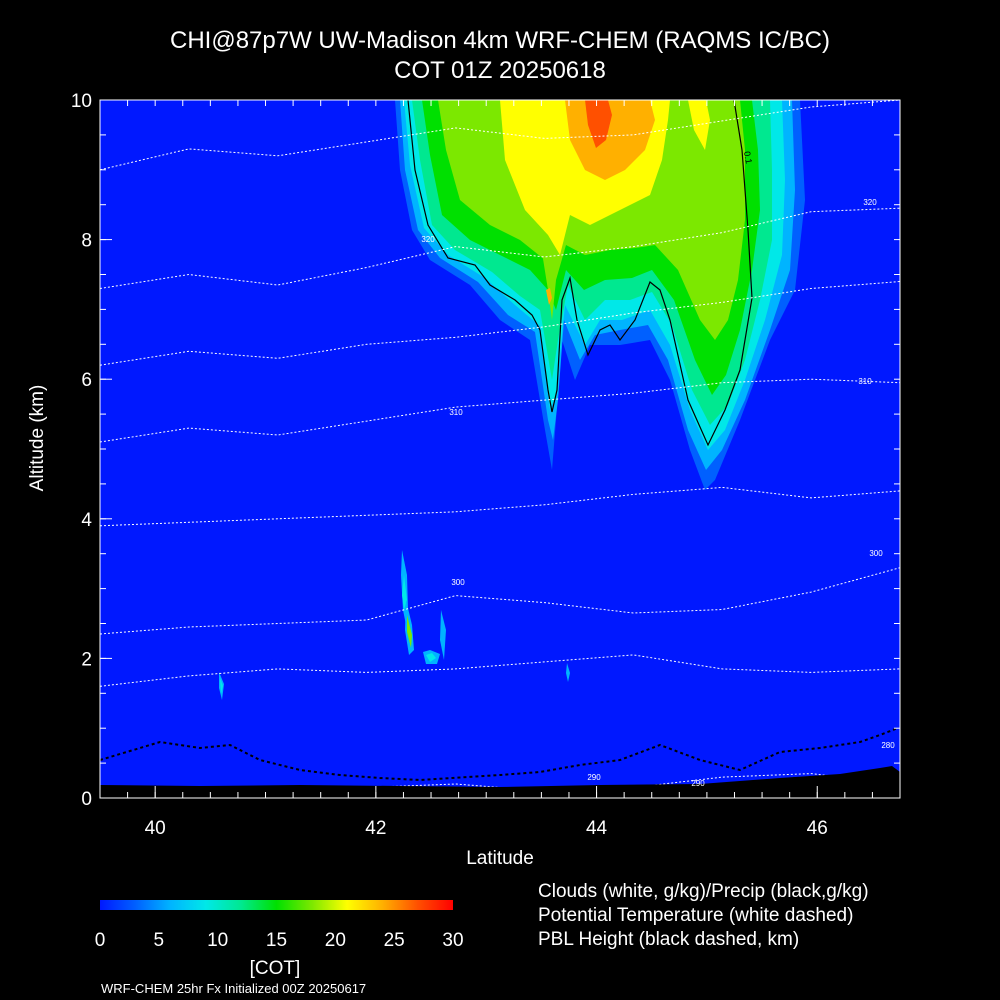 Image resolution: width=1000 pixels, height=1000 pixels. I want to click on legend-pbl-height: PBL Height (black dashed, km), so click(669, 939).